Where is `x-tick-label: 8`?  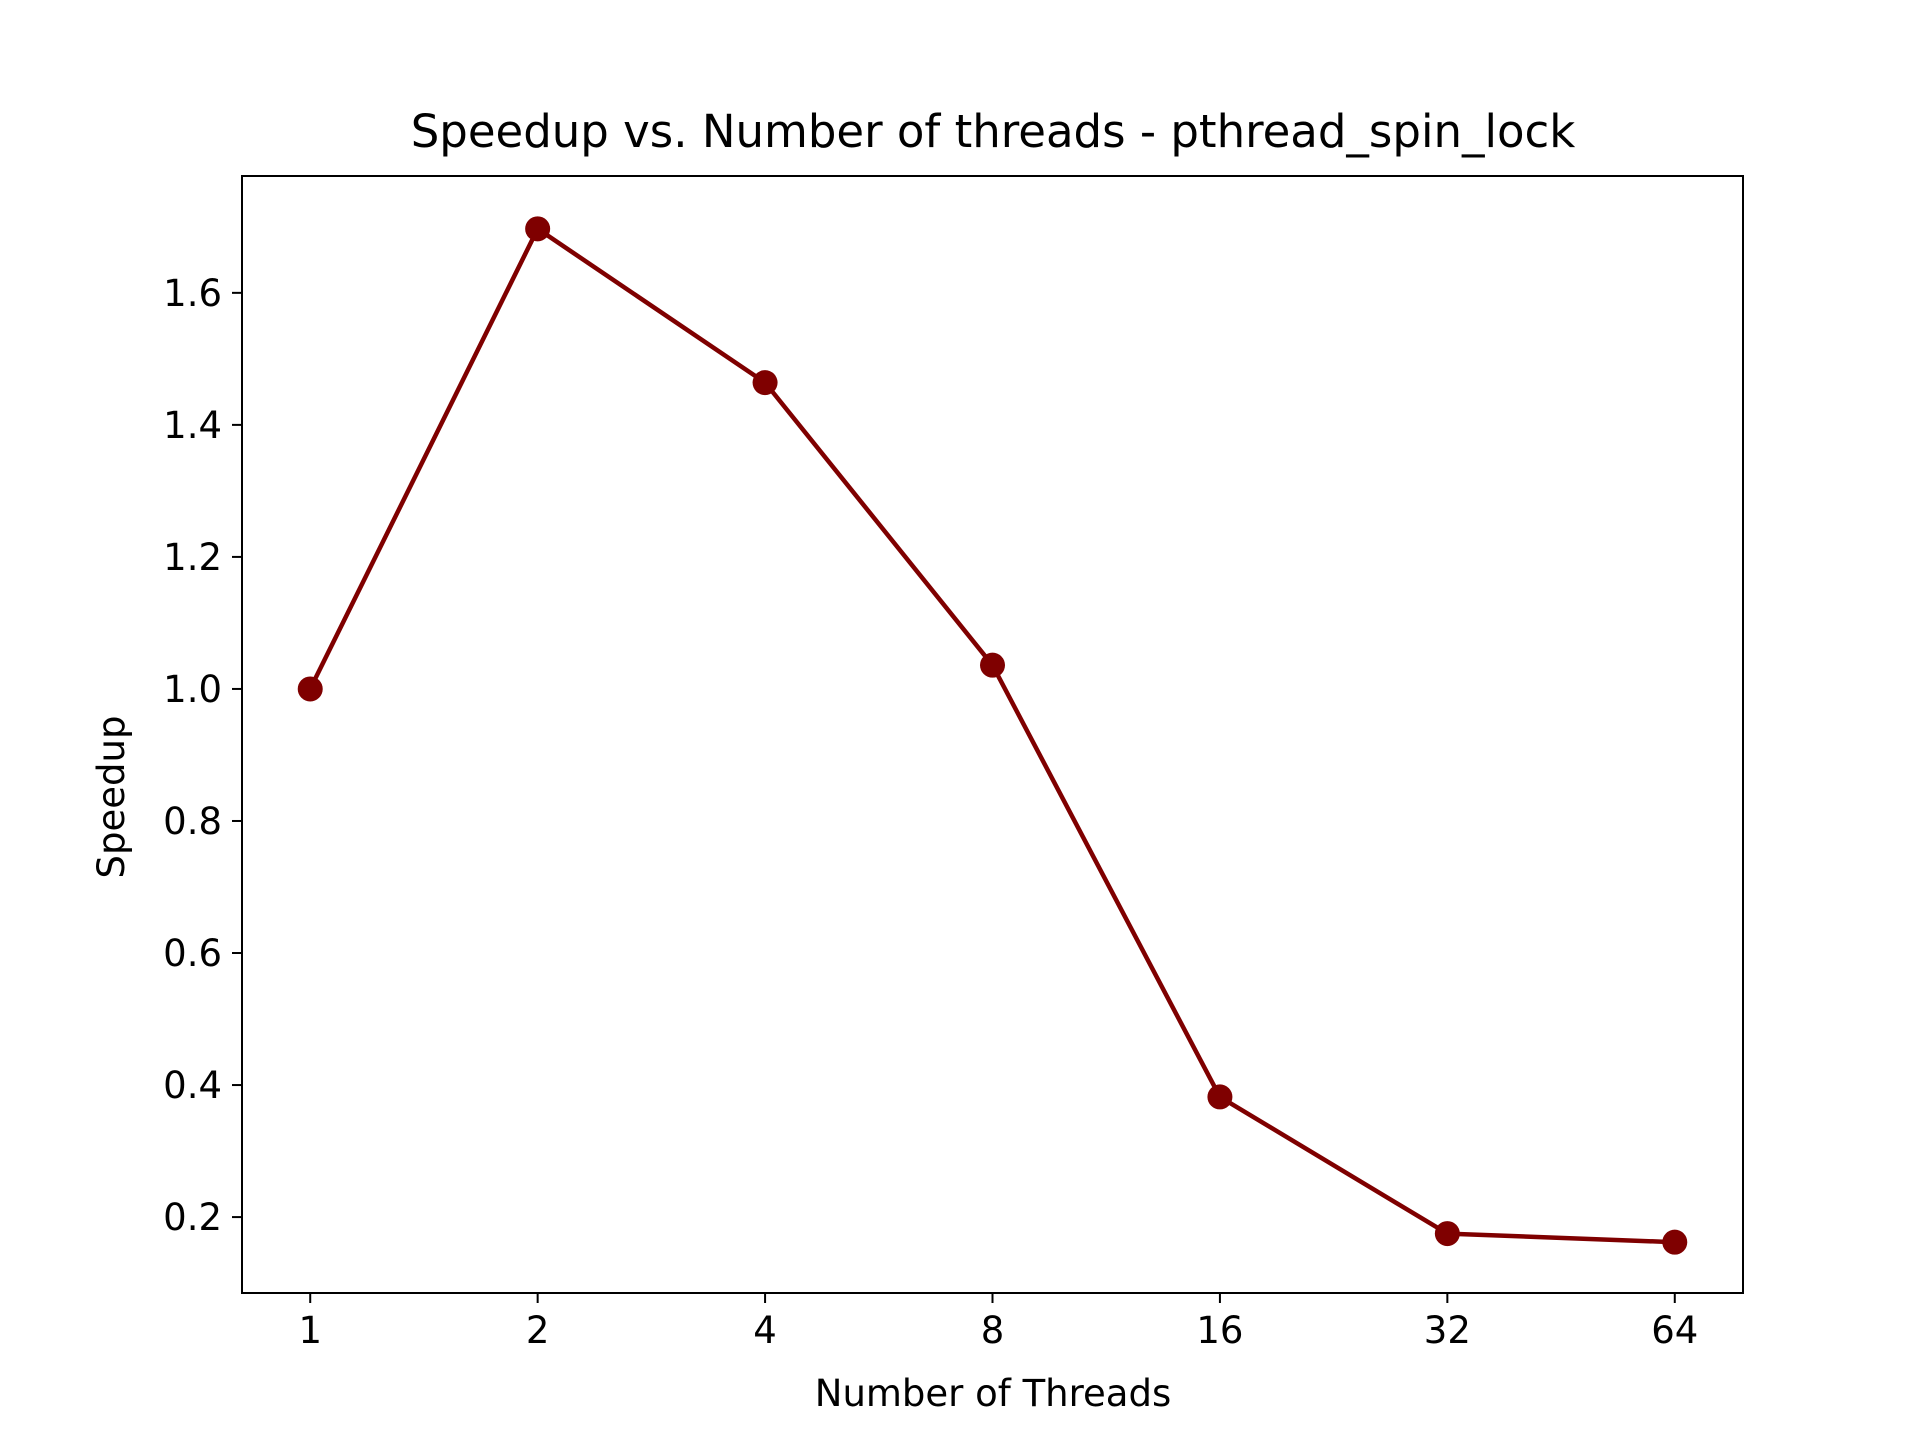
x-tick-label: 8 is located at coordinates (993, 1330).